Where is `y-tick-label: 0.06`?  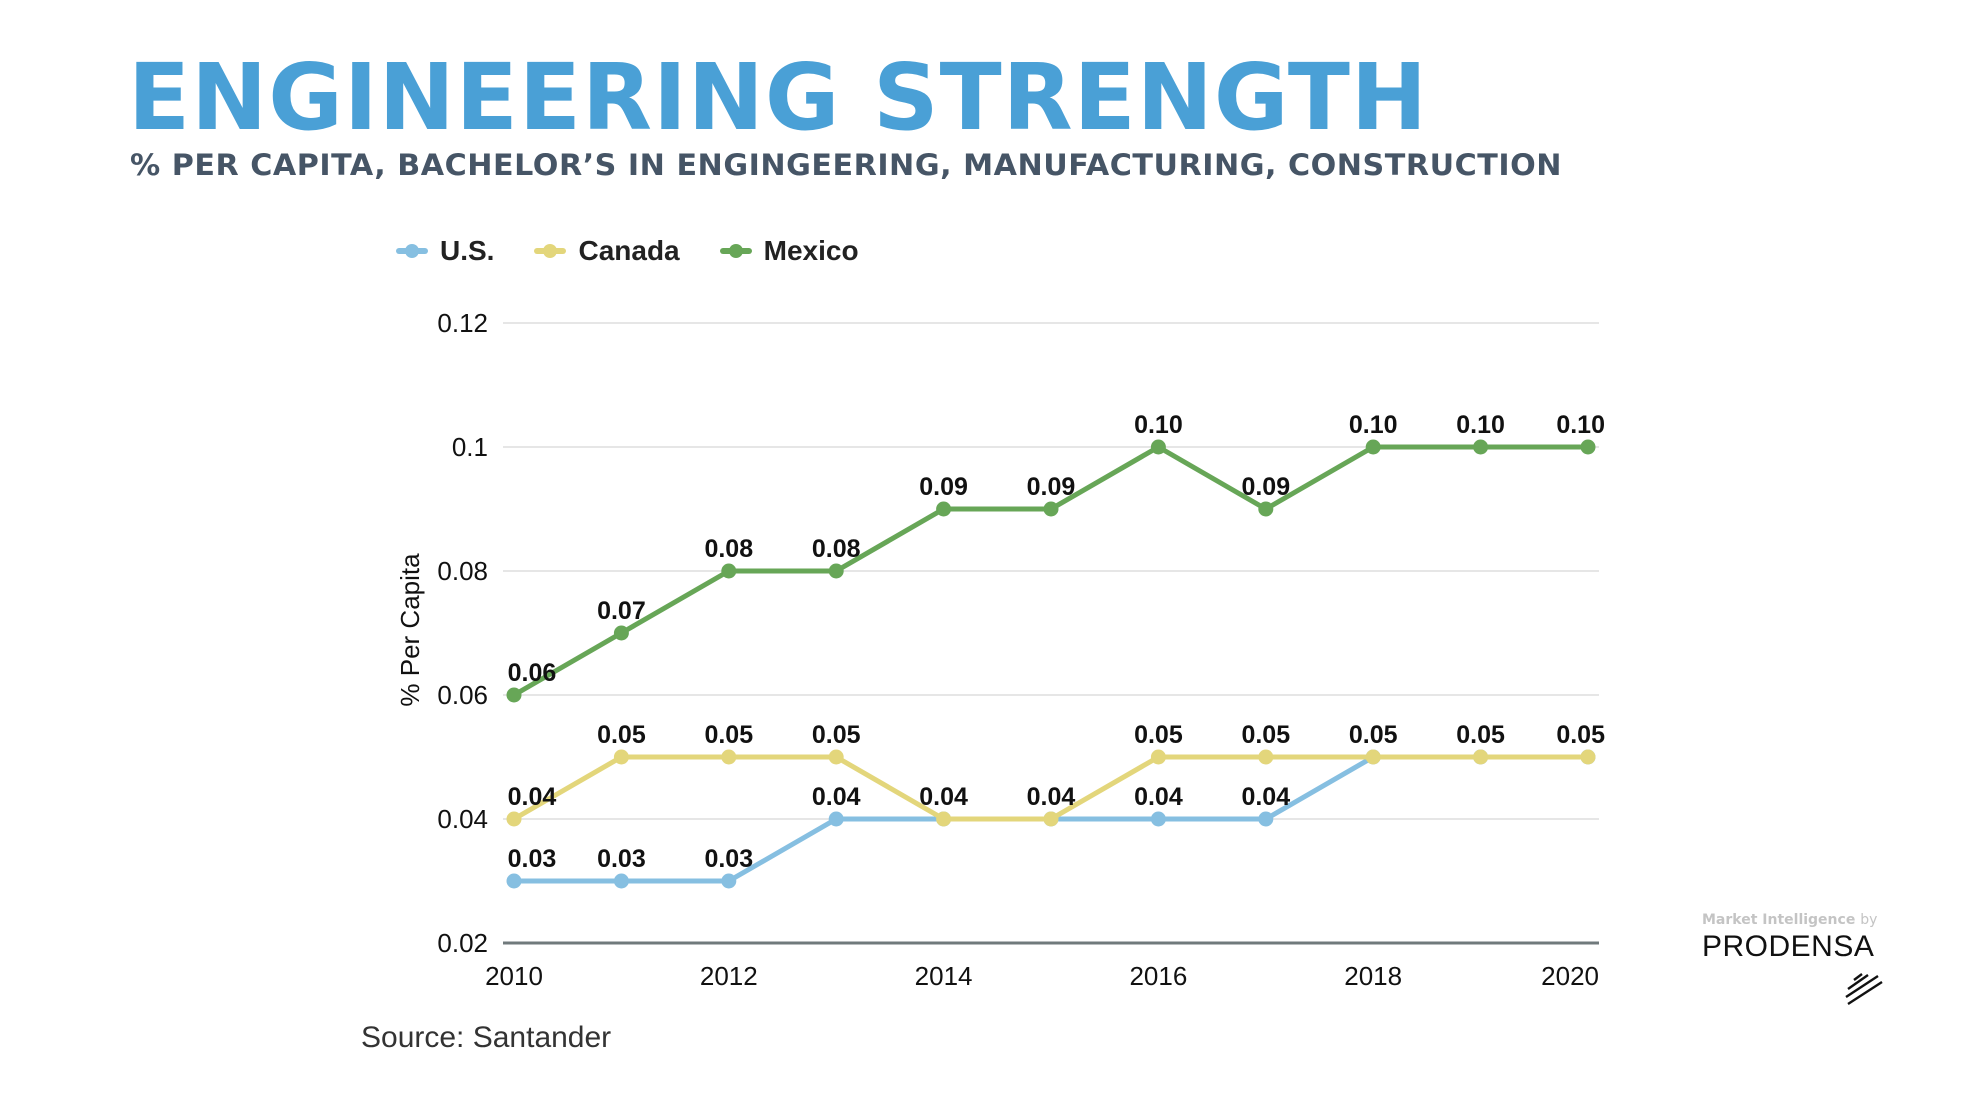 y-tick-label: 0.06 is located at coordinates (462, 695).